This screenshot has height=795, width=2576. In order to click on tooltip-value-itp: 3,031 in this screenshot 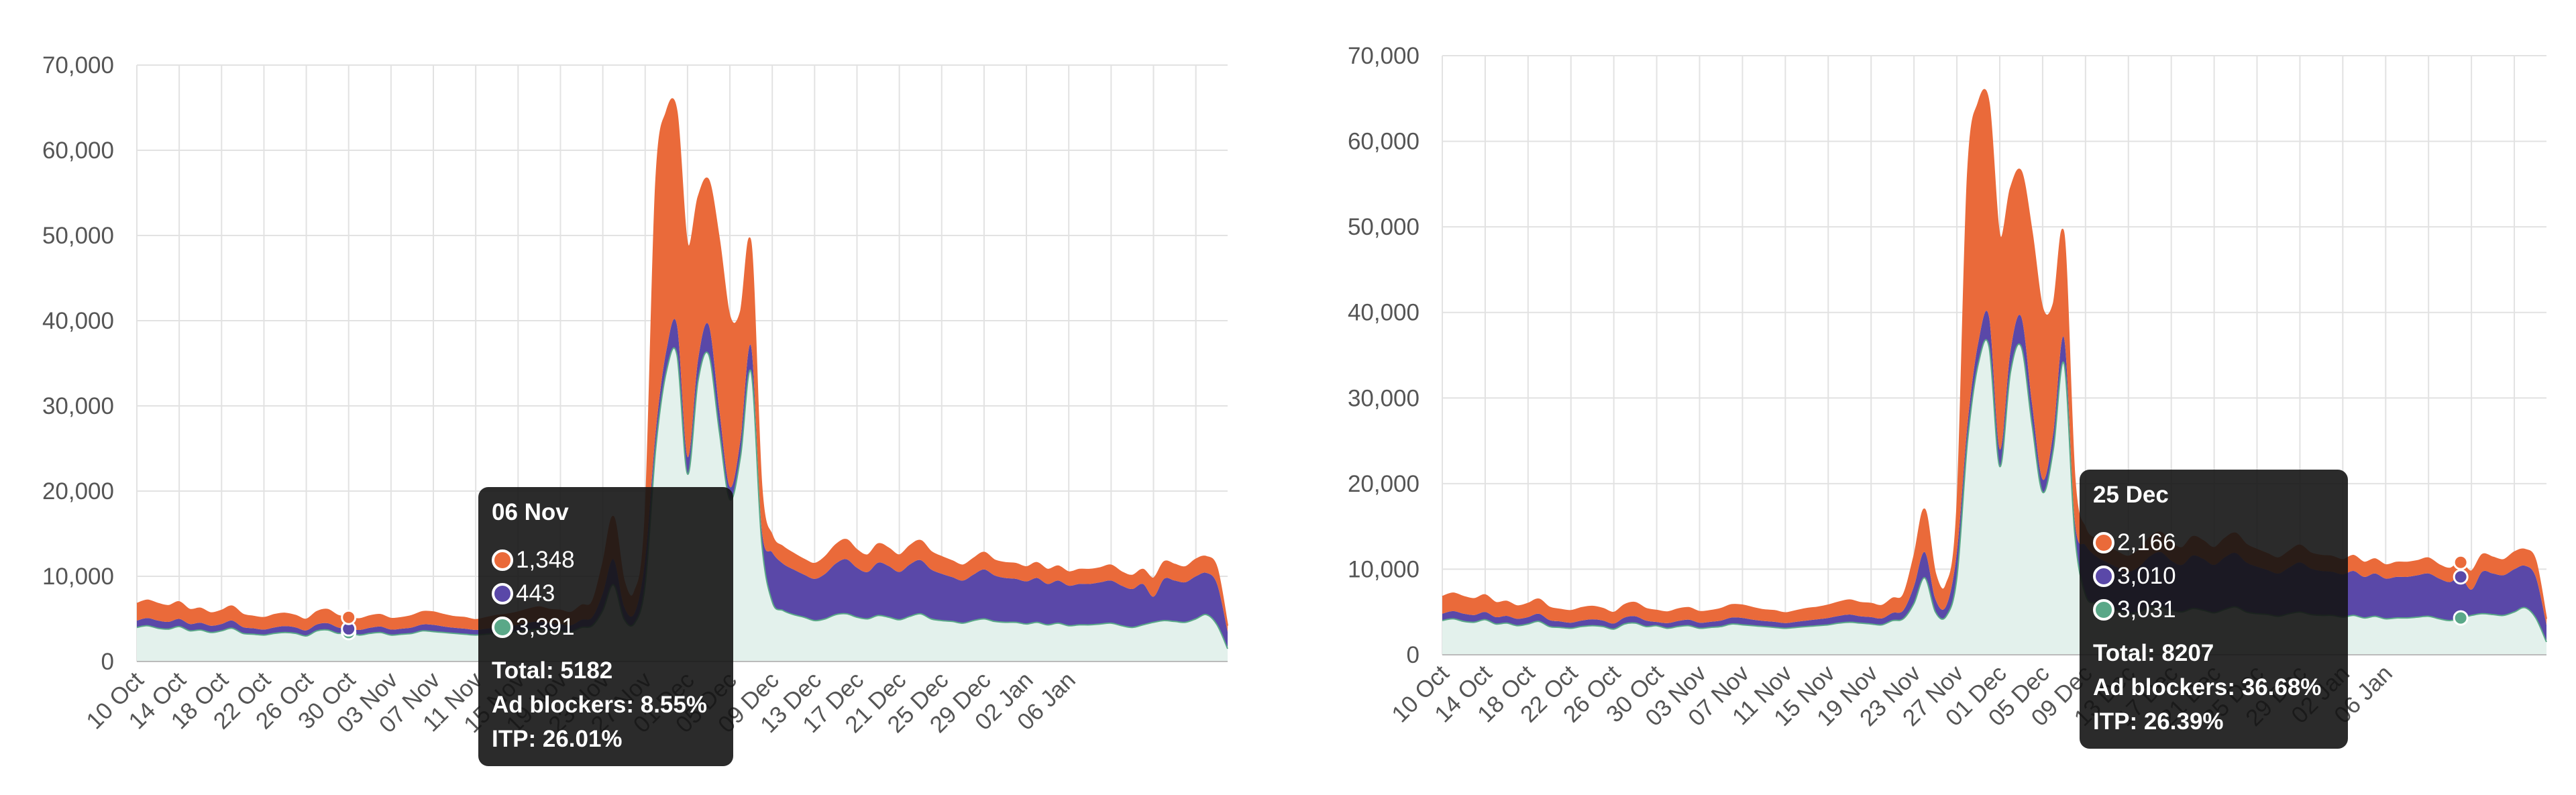, I will do `click(2146, 609)`.